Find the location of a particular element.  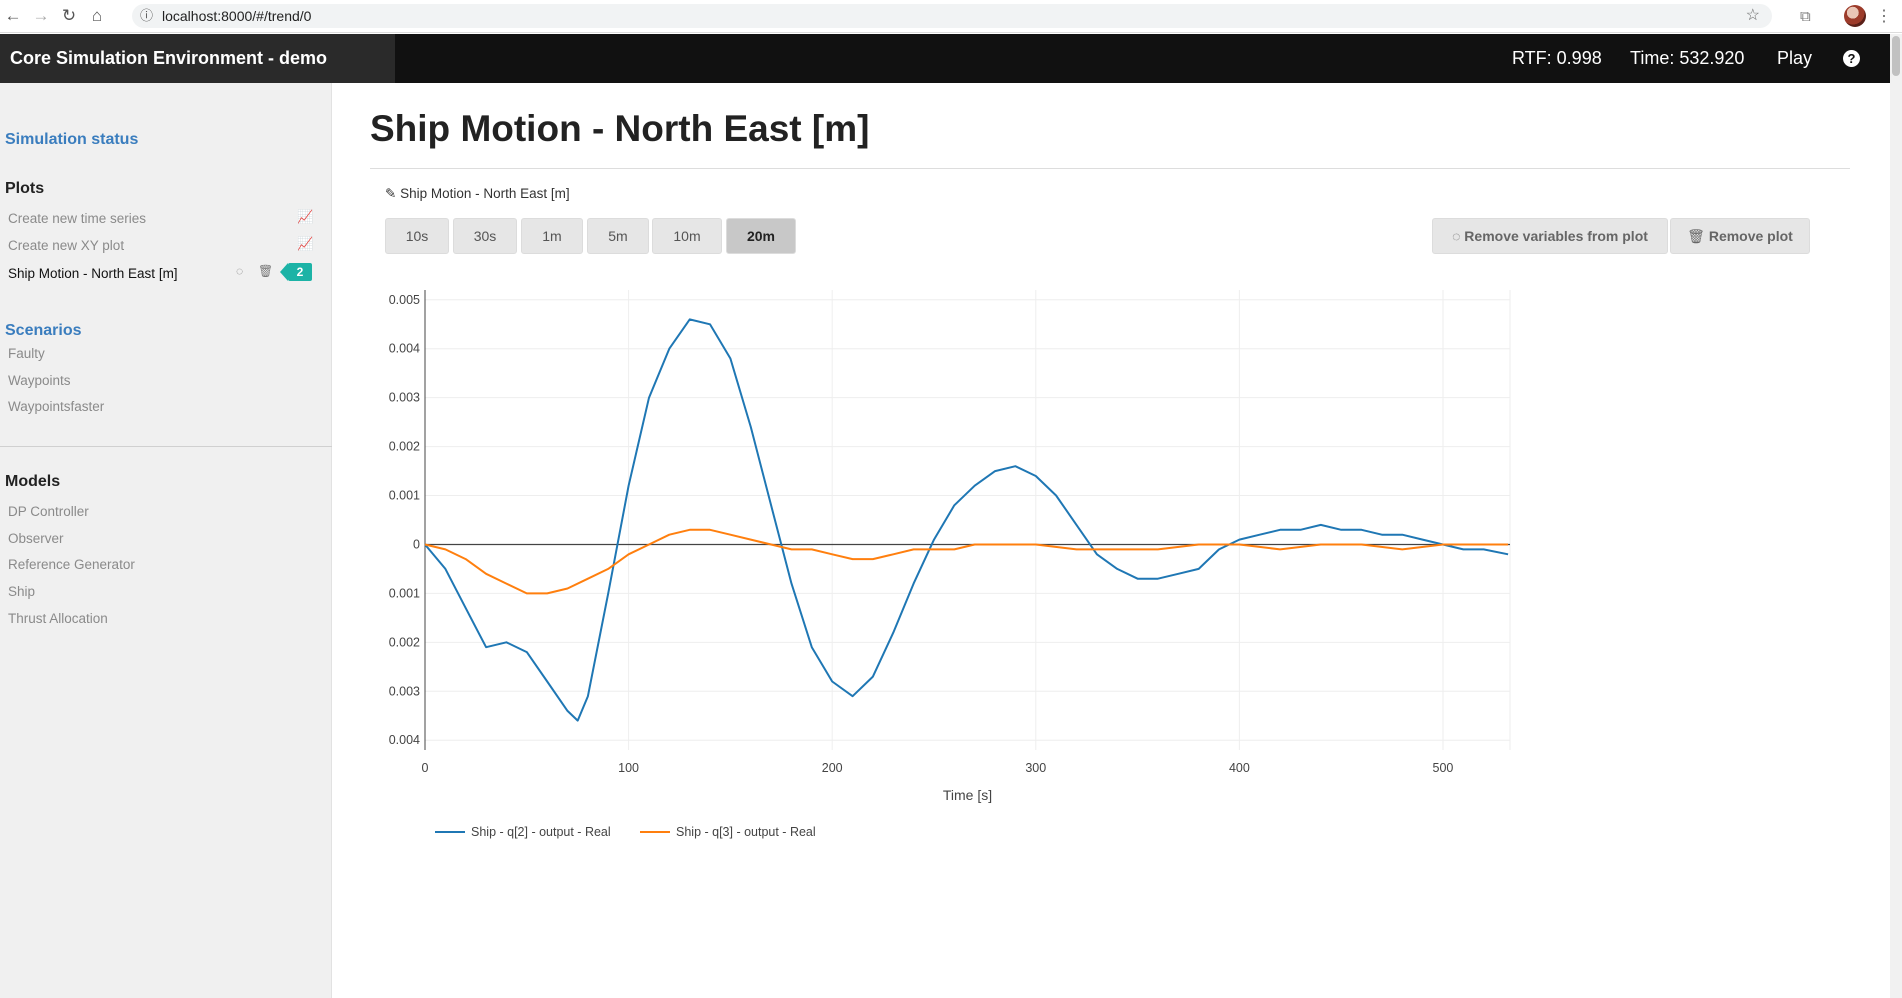

range-button-30s: 30s is located at coordinates (485, 236).